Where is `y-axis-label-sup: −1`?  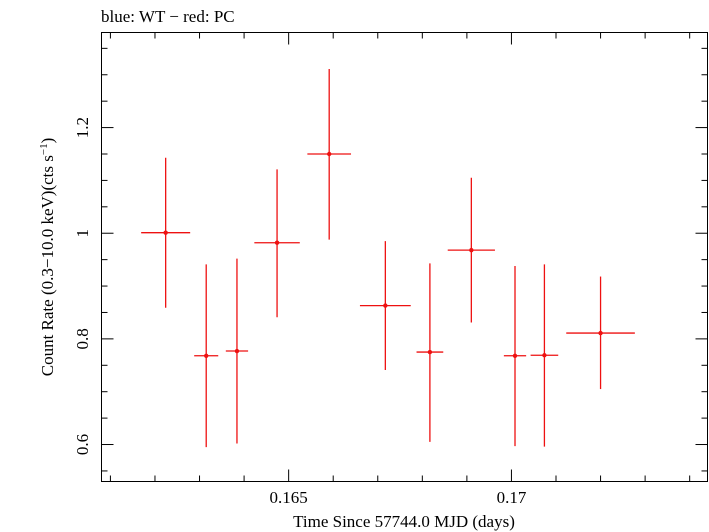
y-axis-label-sup: −1 is located at coordinates (44, 149).